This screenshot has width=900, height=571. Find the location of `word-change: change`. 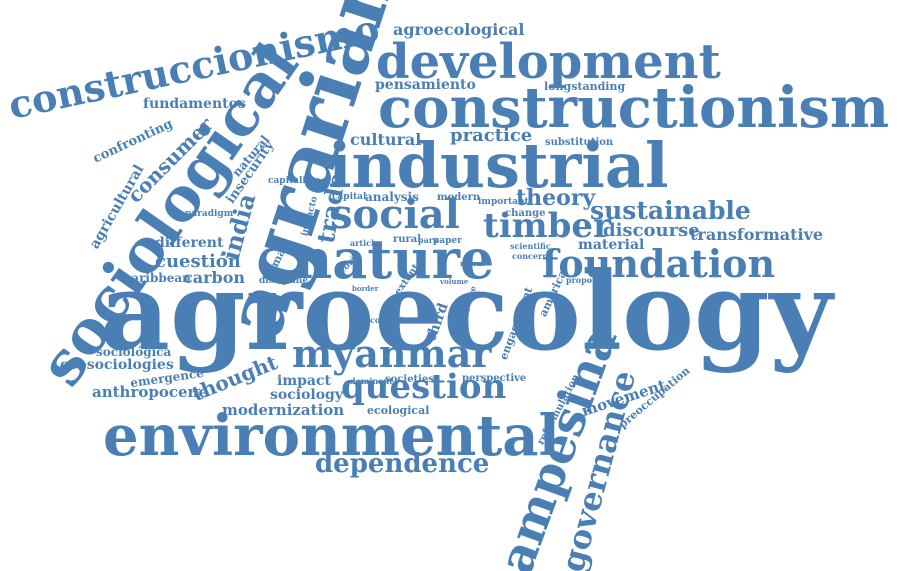

word-change: change is located at coordinates (525, 213).